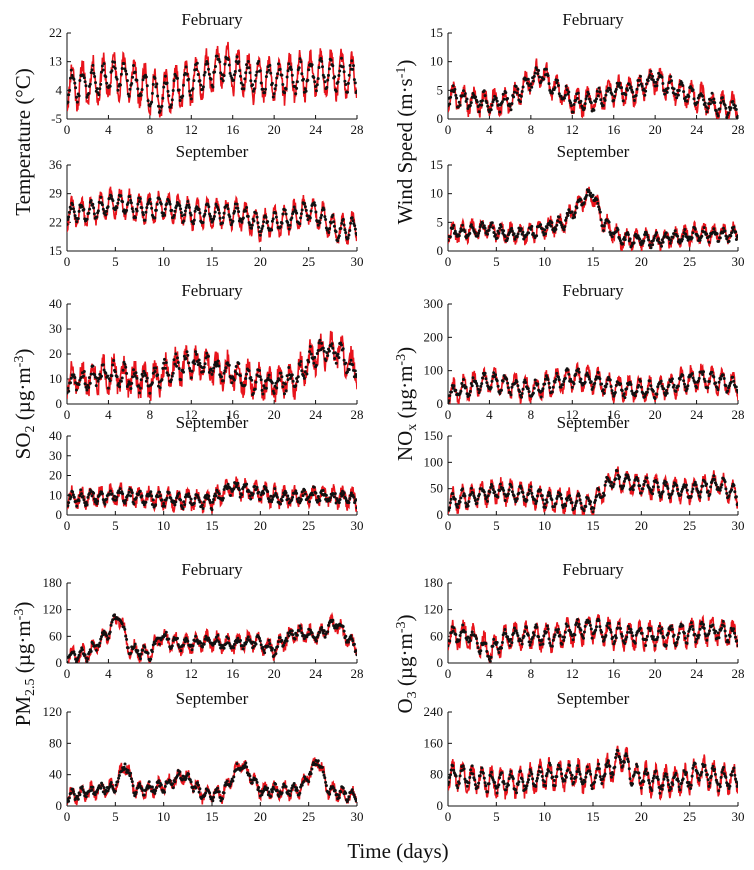  What do you see at coordinates (212, 366) in the screenshot?
I see `model-series-line` at bounding box center [212, 366].